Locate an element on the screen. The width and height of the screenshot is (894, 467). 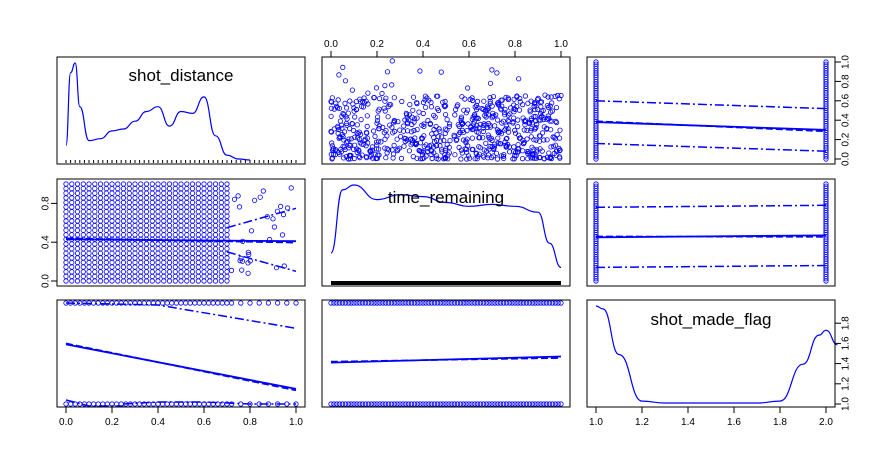
flag-vs-distance-smooth is located at coordinates (181, 367).